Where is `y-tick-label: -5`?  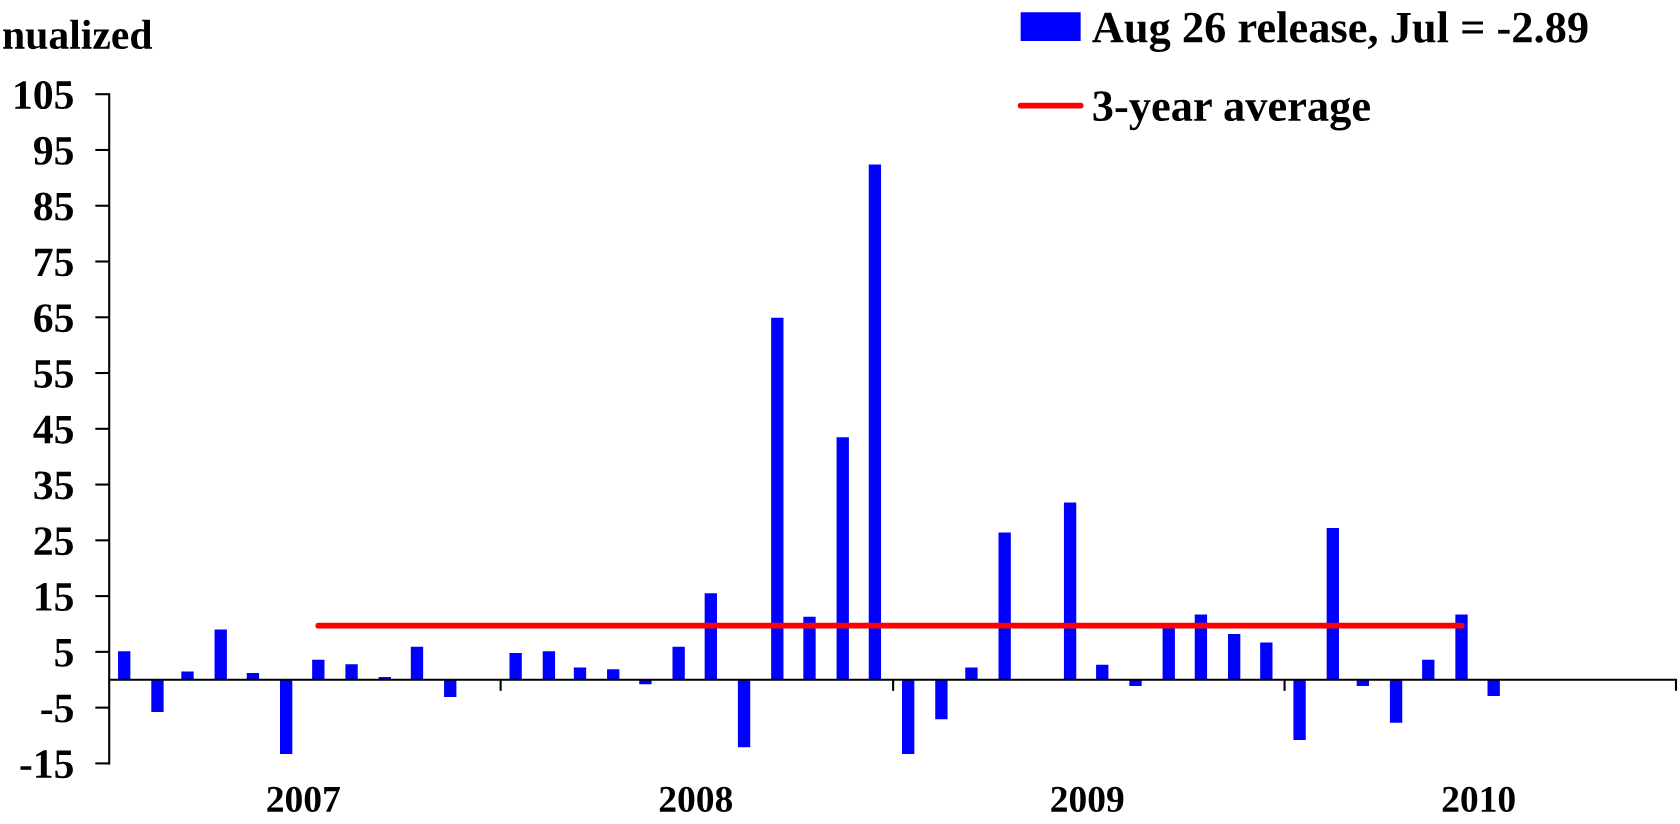 y-tick-label: -5 is located at coordinates (57, 708).